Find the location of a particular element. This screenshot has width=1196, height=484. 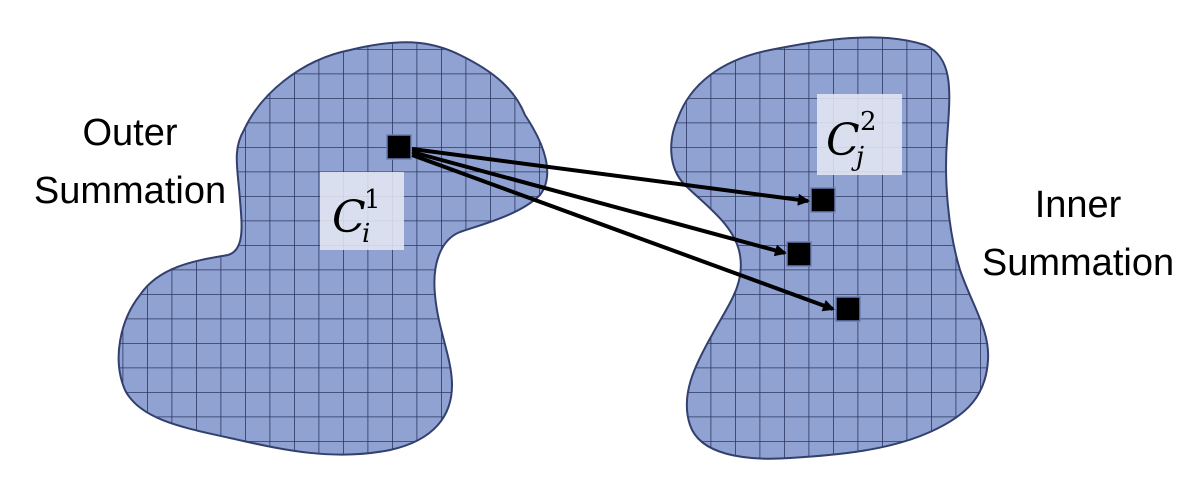

inner-label-line-2: Summation is located at coordinates (1078, 263).